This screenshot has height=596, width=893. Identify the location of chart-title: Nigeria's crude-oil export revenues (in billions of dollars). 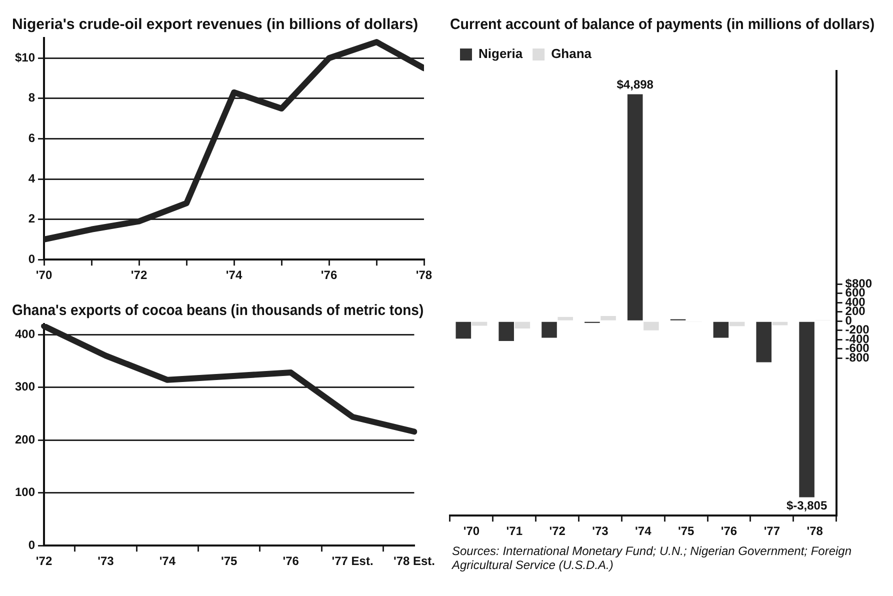
(215, 25).